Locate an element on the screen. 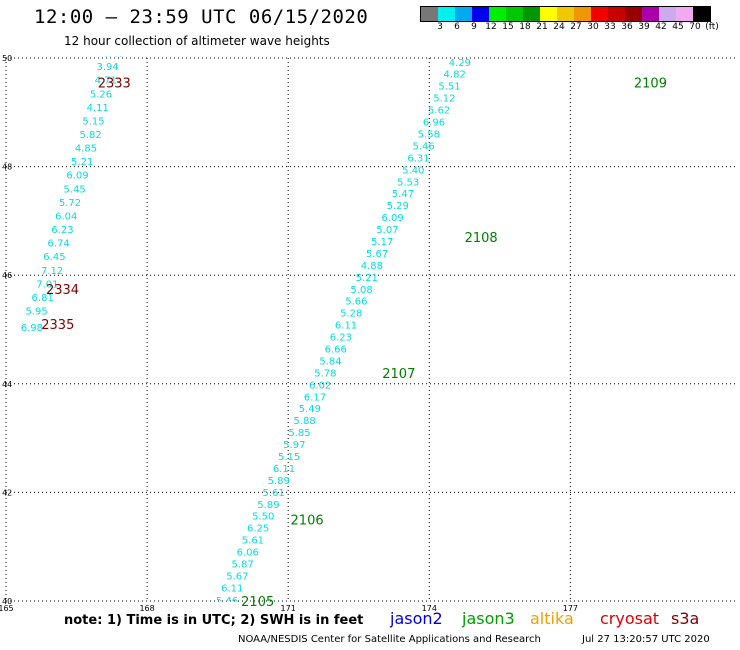 This screenshot has width=740, height=650. footer-timestamp: Jul 27 13:20:57 UTC 2020 is located at coordinates (646, 639).